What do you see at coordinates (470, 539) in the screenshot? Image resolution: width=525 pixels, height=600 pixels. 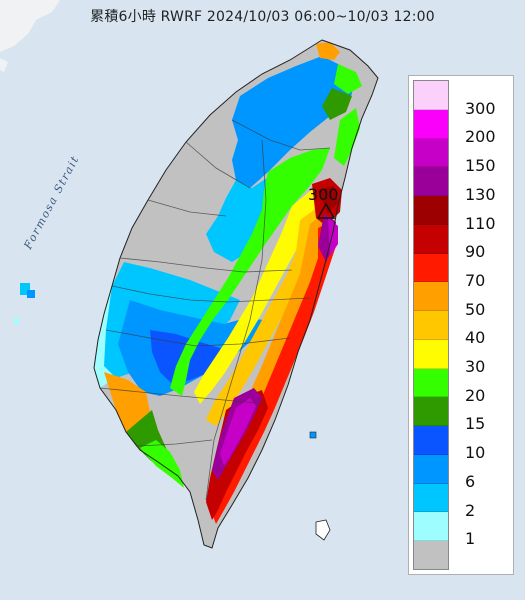 I see `legend-level-label: 1` at bounding box center [470, 539].